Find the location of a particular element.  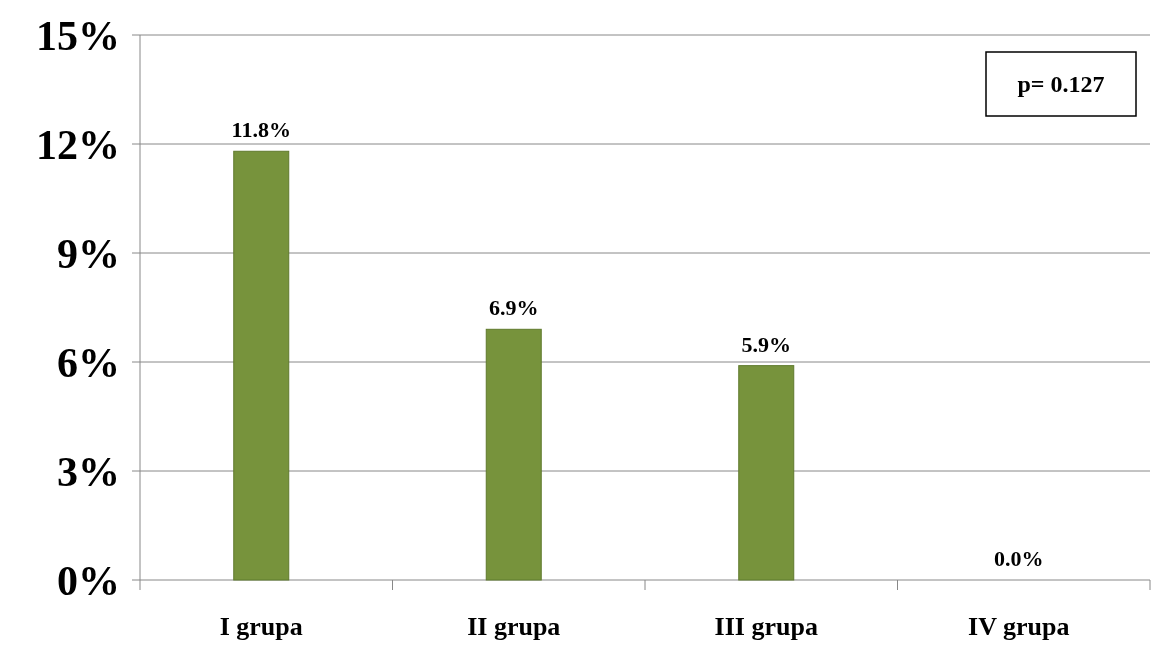

x-tick-label: II grupa is located at coordinates (514, 626).